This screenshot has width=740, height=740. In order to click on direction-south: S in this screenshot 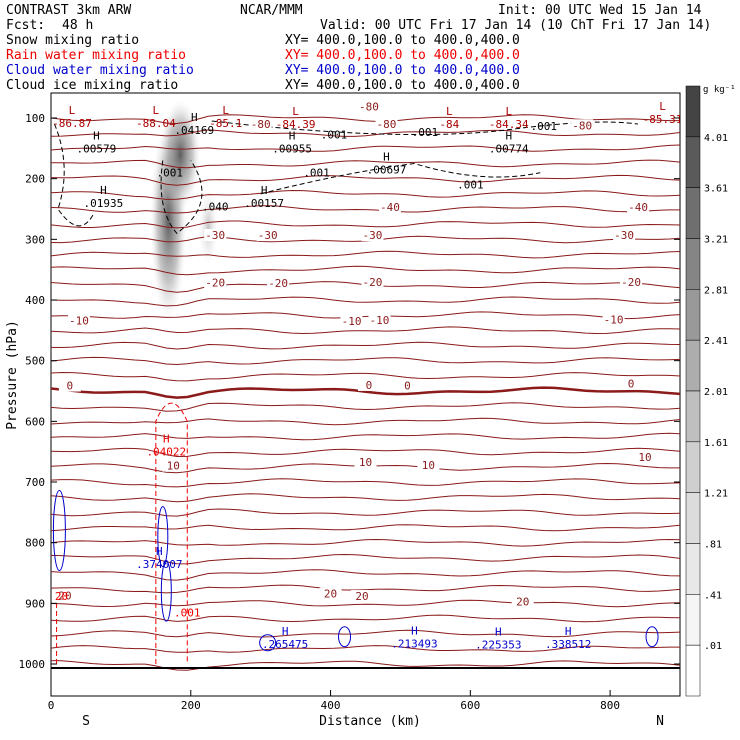, I will do `click(86, 721)`.